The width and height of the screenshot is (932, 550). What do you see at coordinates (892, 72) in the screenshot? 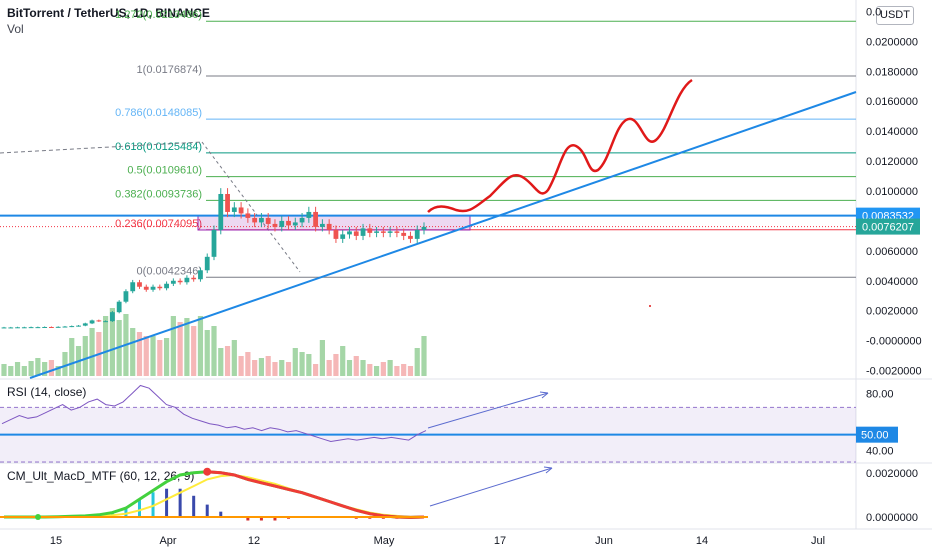
I see `y-tick-label: 0.0180000` at bounding box center [892, 72].